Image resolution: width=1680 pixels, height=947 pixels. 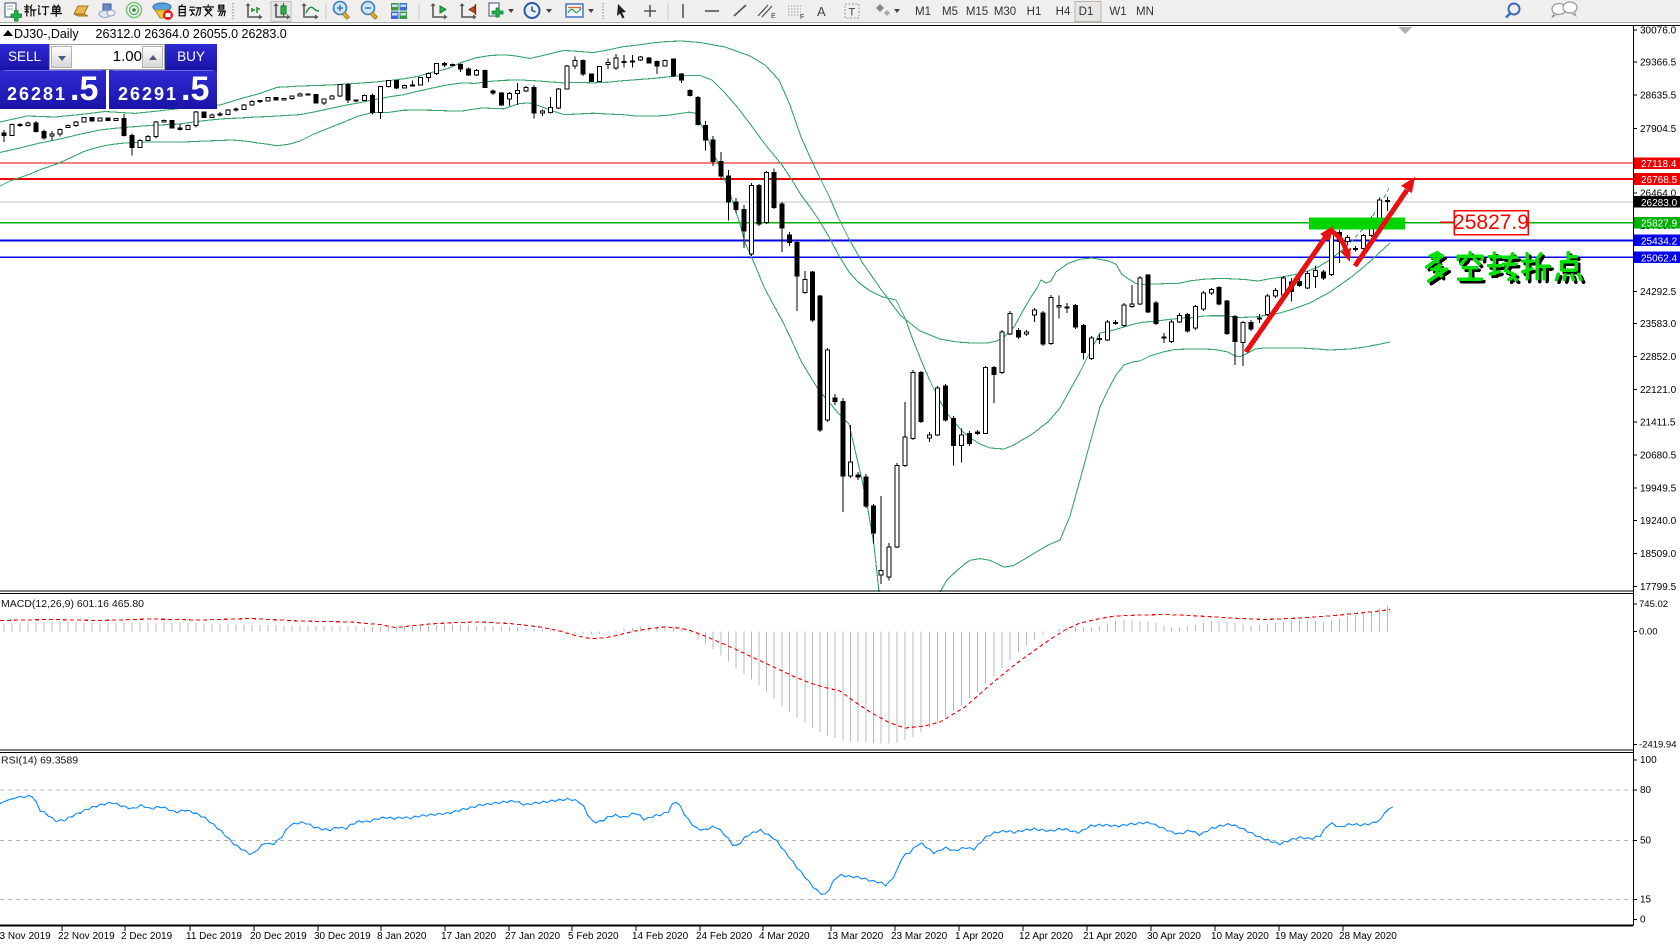 What do you see at coordinates (278, 936) in the screenshot?
I see `svg-text: 20 Dec 2019` at bounding box center [278, 936].